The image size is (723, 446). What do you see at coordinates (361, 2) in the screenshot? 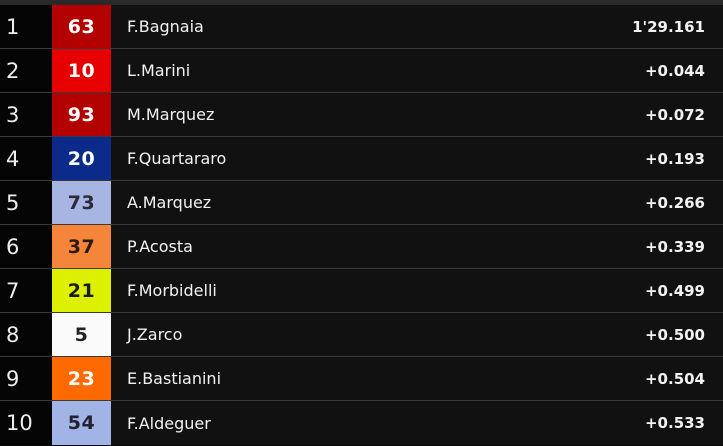
I see `top-bar` at bounding box center [361, 2].